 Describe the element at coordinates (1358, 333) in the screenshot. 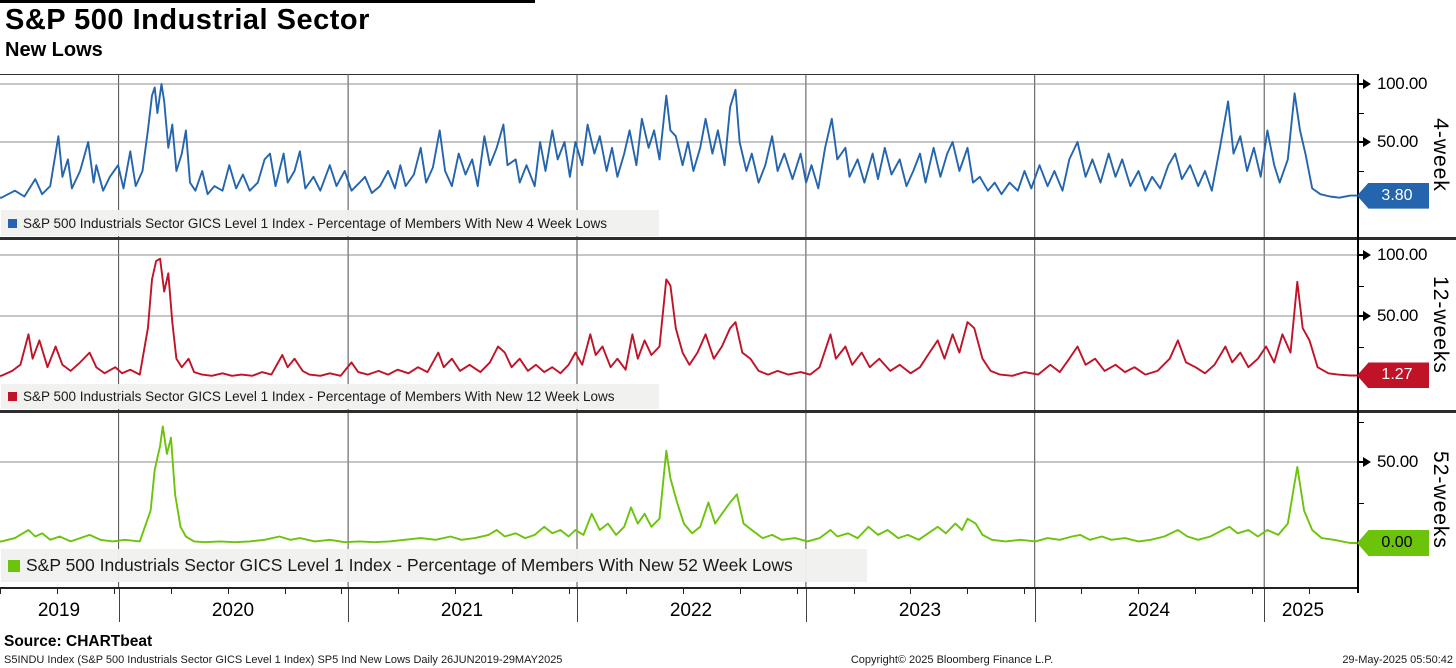

I see `y-axis-line` at that location.